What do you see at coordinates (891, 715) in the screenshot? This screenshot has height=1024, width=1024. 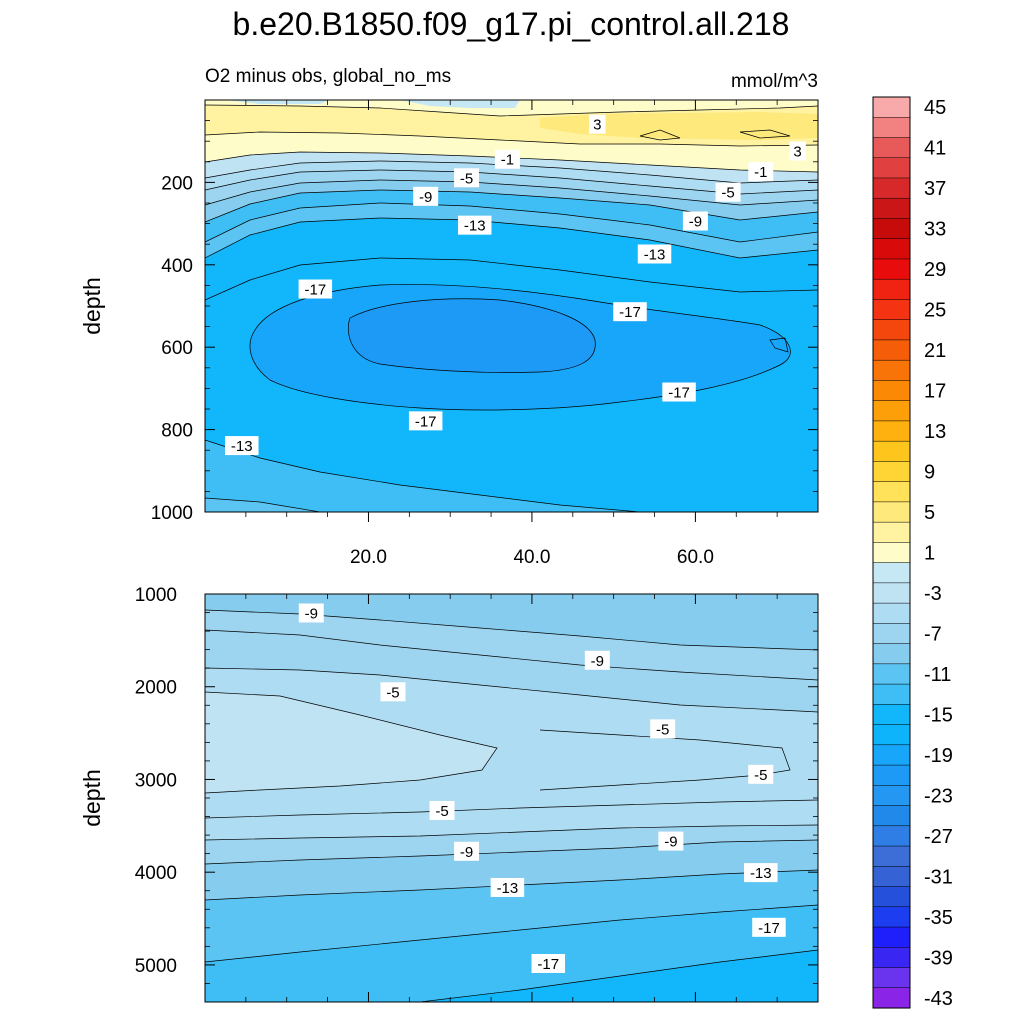 I see `colorbar-box-neg15` at bounding box center [891, 715].